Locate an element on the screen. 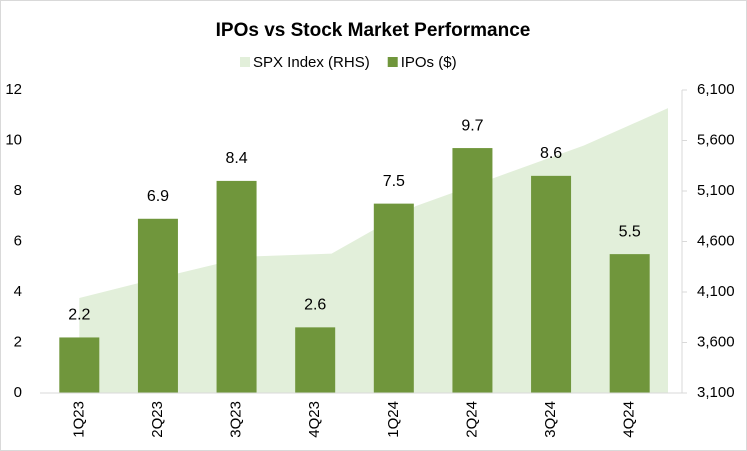 The width and height of the screenshot is (747, 451). y2-tick-label: 5,100 is located at coordinates (716, 190).